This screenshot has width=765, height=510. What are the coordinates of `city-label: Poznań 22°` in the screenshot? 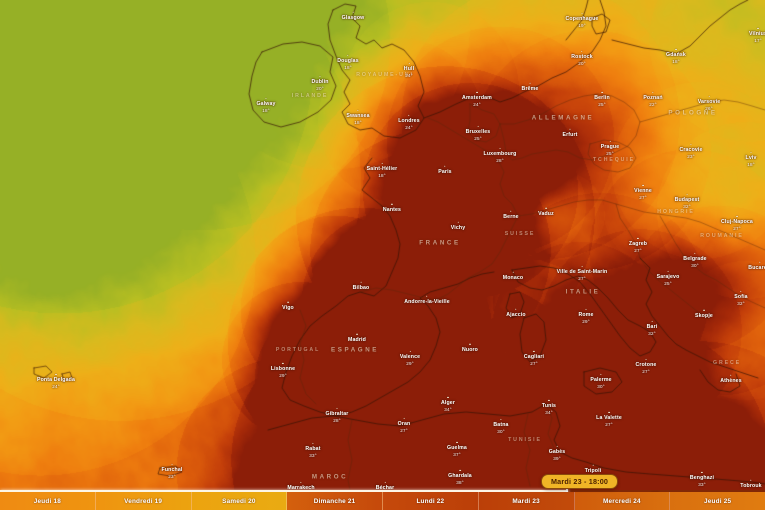 It's located at (653, 99).